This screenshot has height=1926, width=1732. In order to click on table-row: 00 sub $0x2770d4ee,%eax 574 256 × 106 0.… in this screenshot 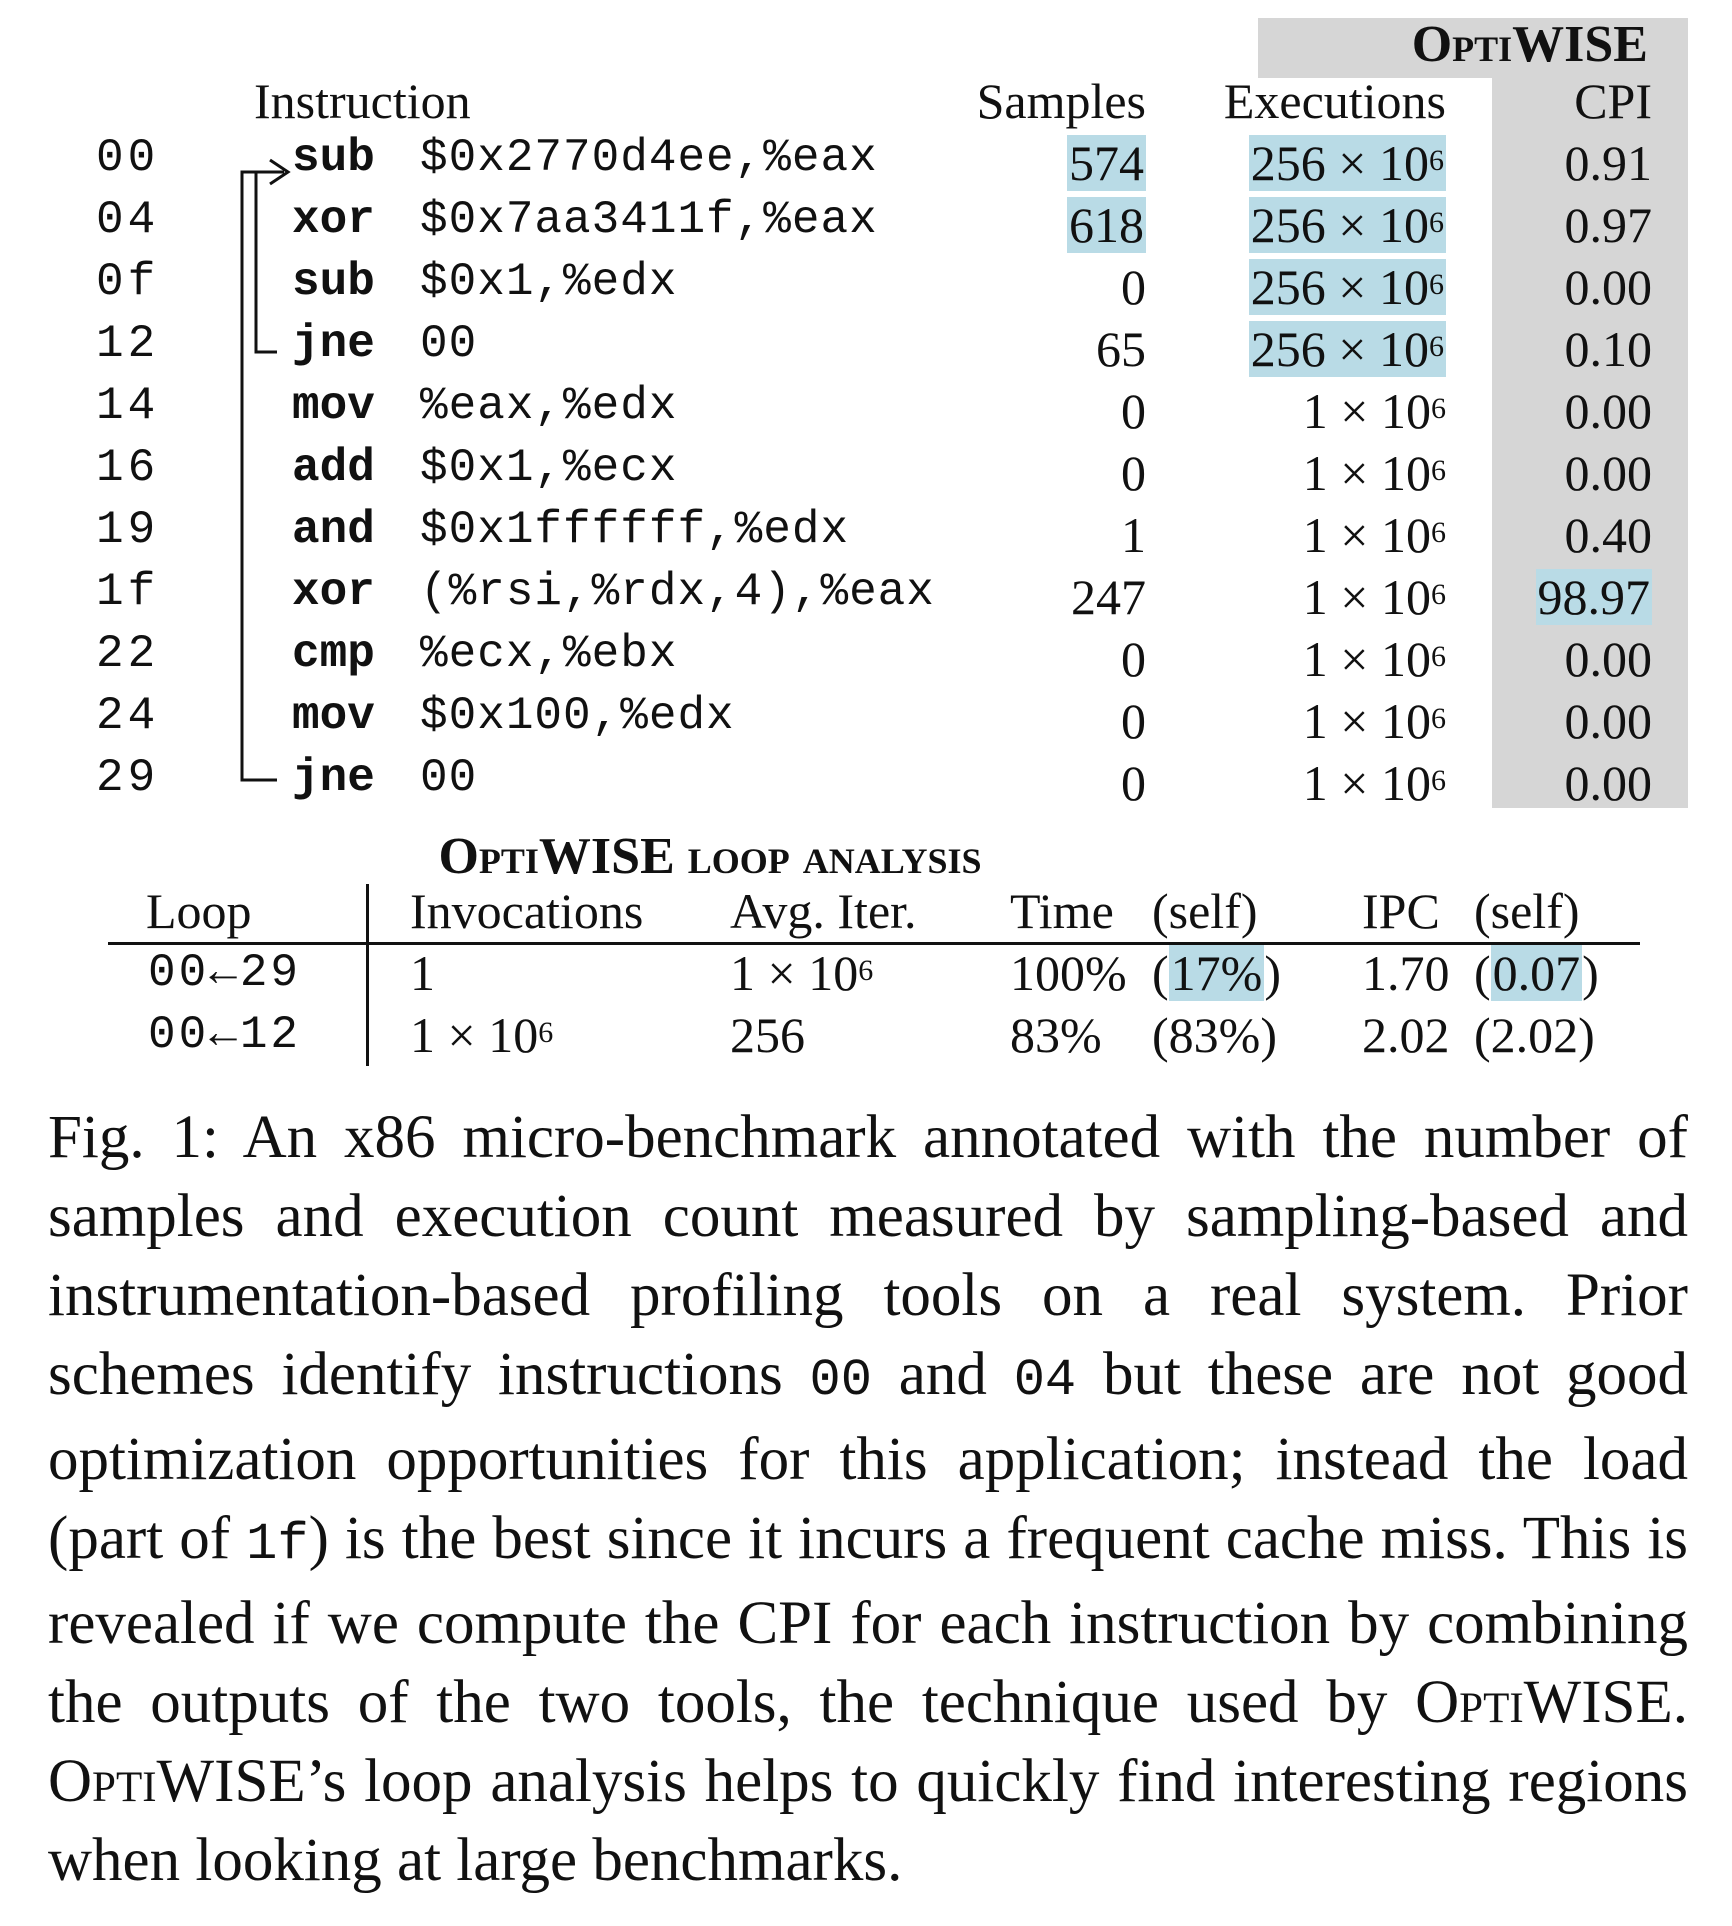, I will do `click(866, 163)`.